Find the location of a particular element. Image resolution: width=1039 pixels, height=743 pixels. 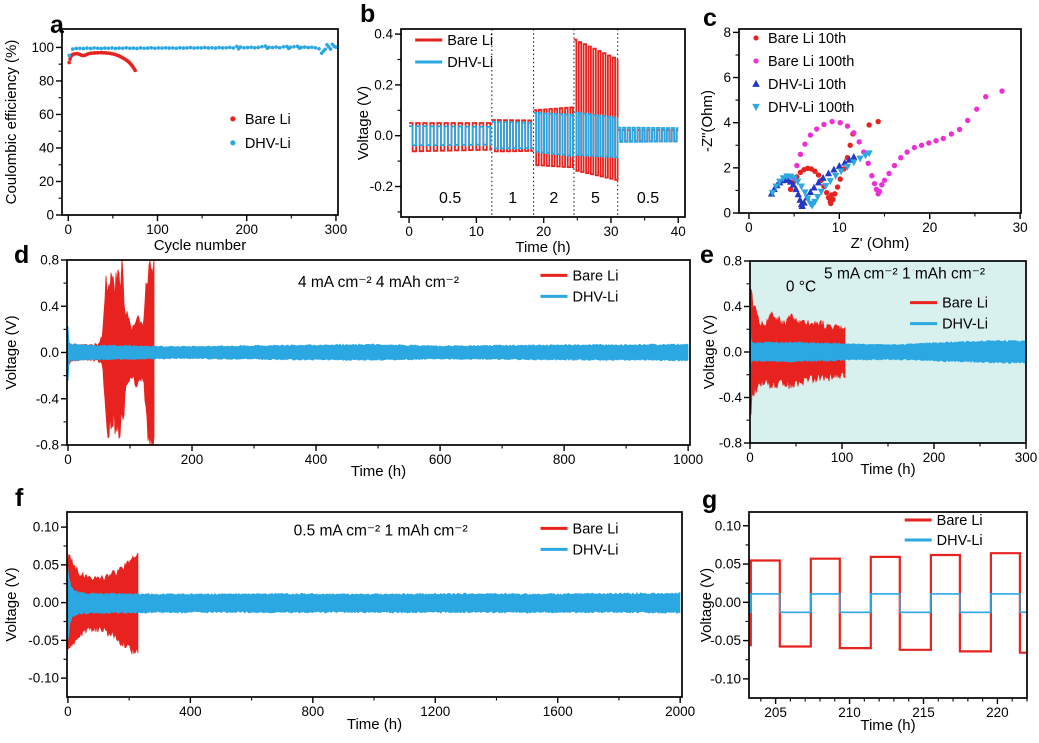

annotation: 0.5 is located at coordinates (648, 198).